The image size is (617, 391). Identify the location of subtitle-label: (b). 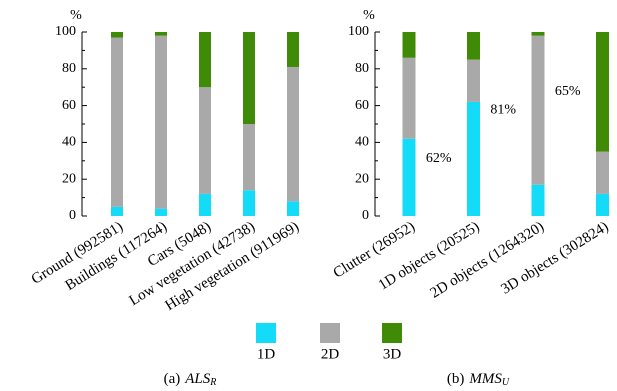
(456, 379).